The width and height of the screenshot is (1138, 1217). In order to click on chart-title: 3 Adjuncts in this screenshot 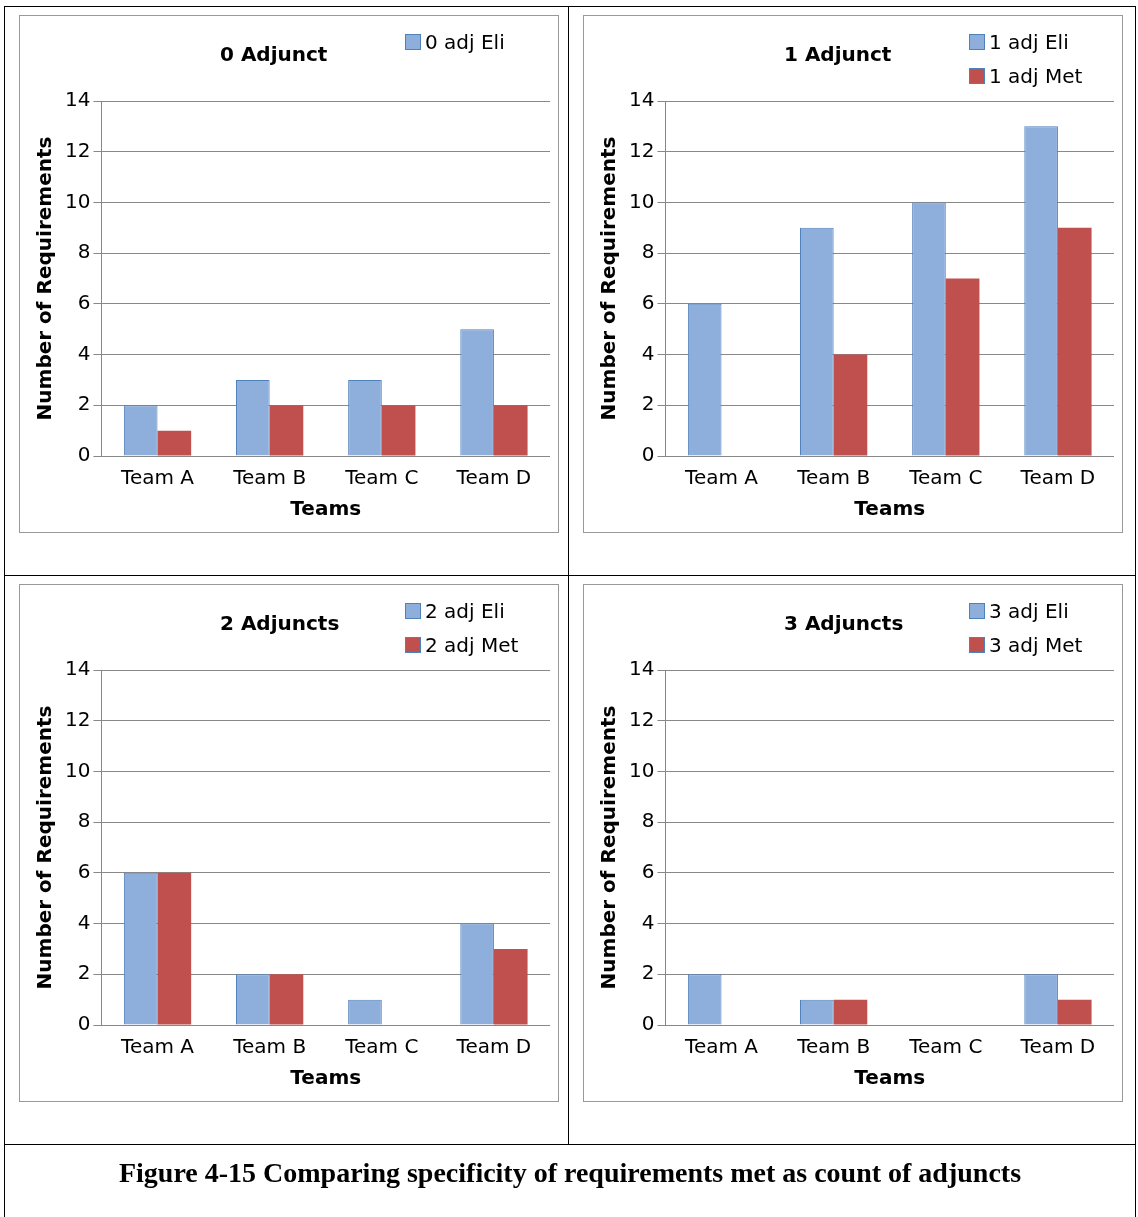, I will do `click(844, 623)`.